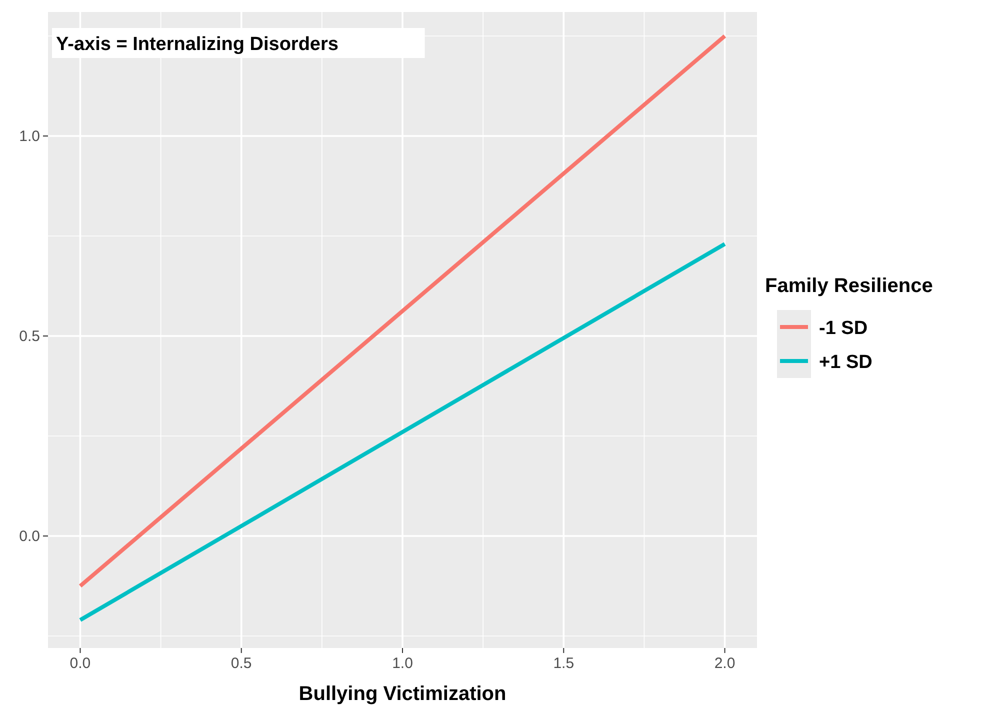 This screenshot has width=981, height=715. Describe the element at coordinates (29, 536) in the screenshot. I see `y-tick-label: 0.0` at that location.